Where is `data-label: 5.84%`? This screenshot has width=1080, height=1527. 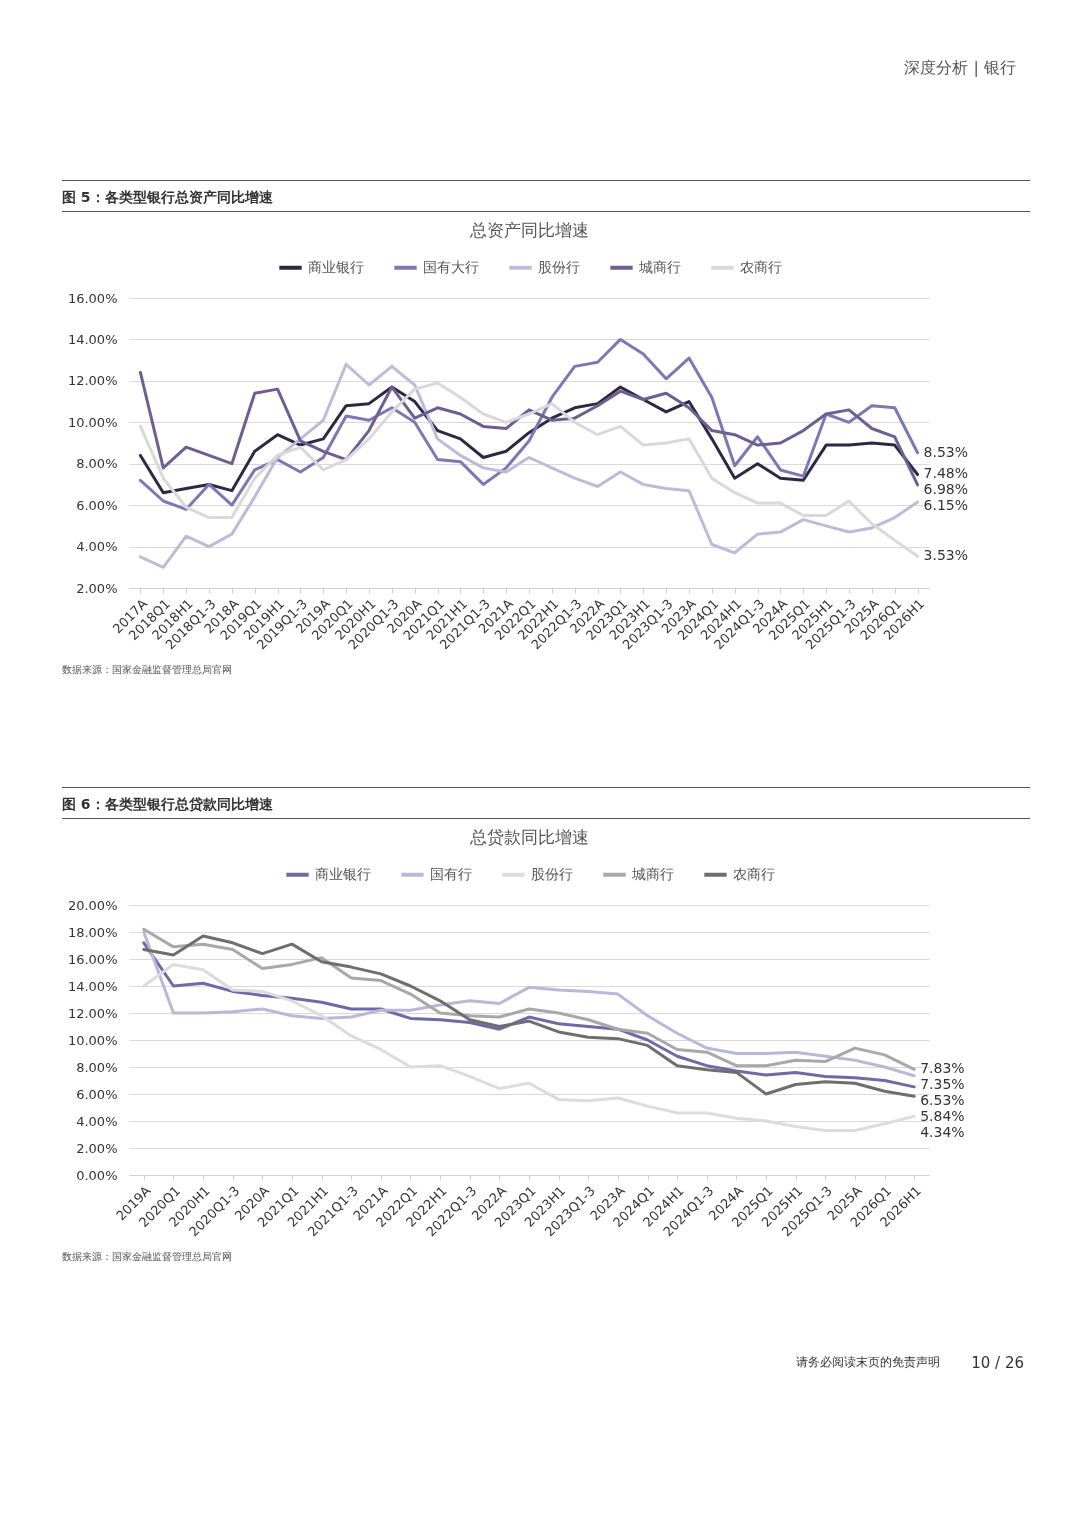
data-label: 5.84% is located at coordinates (942, 1116).